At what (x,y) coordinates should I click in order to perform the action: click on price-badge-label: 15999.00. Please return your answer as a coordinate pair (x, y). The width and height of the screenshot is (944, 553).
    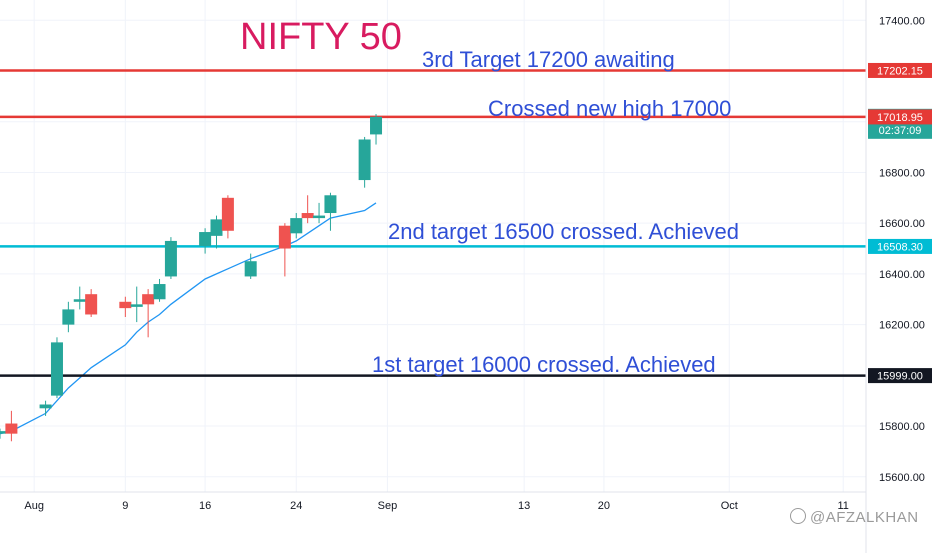
    Looking at the image, I should click on (900, 377).